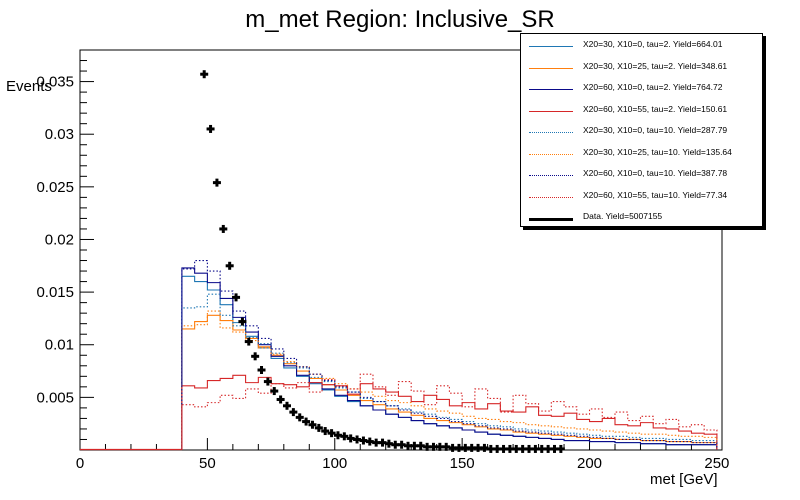 The image size is (800, 500). Describe the element at coordinates (655, 130) in the screenshot. I see `legend-label: X20=30, X10=0, tau=10. Yield=287.79` at that location.